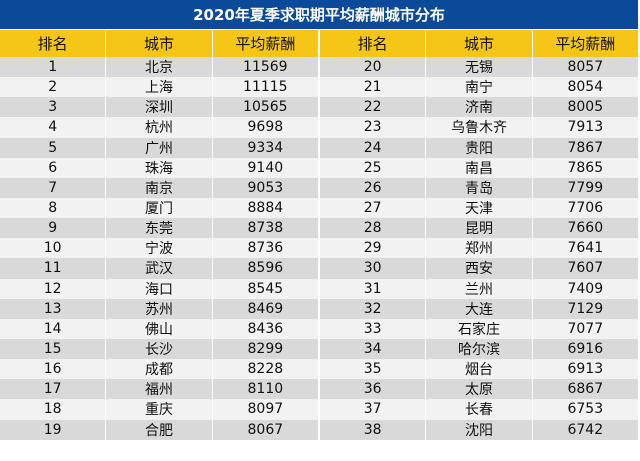  I want to click on cell-city: 青岛, so click(479, 187).